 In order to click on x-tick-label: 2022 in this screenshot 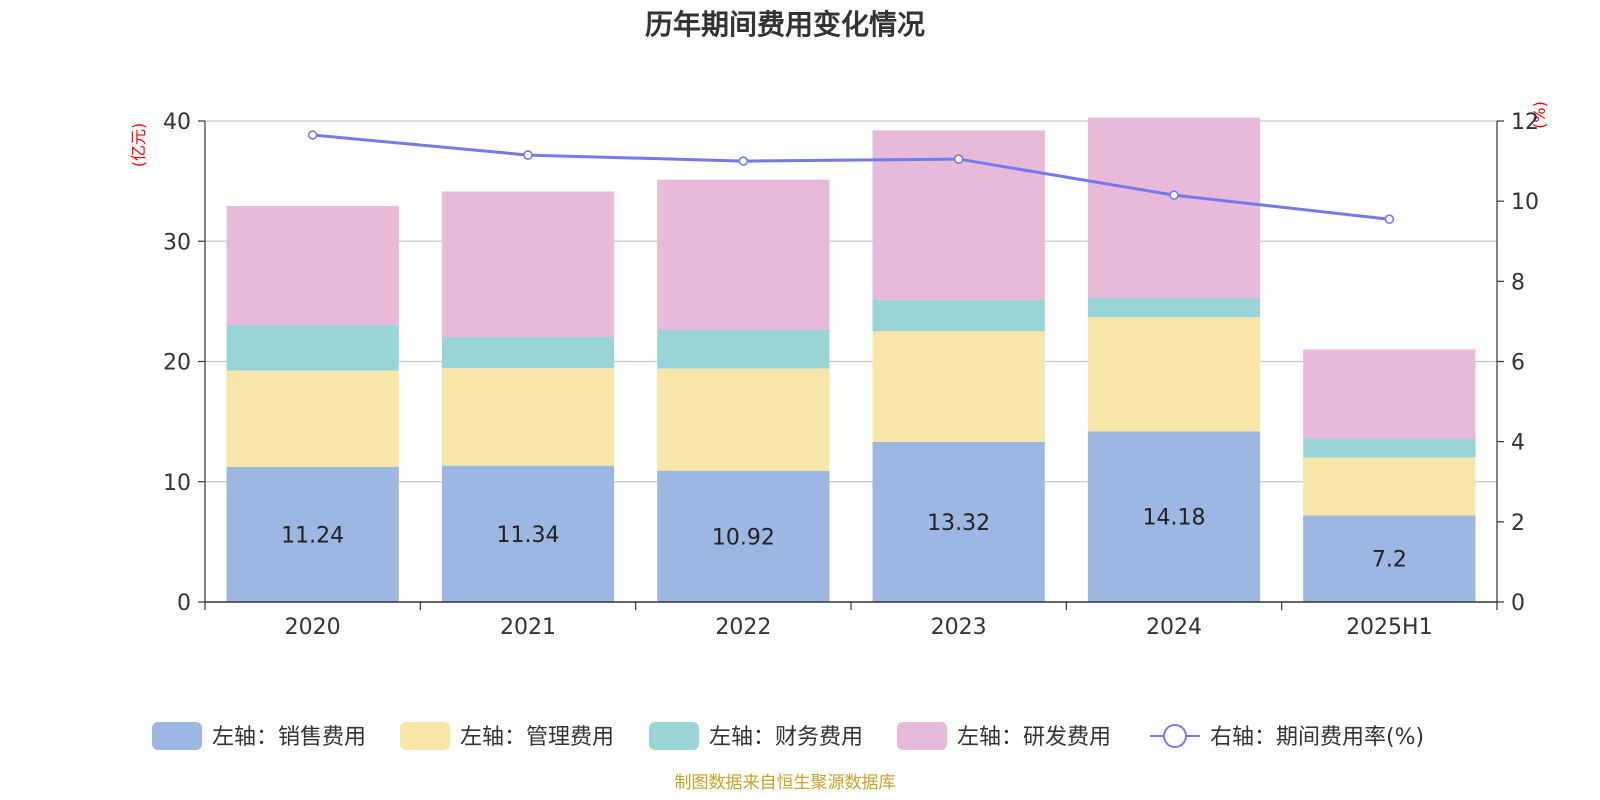, I will do `click(743, 627)`.